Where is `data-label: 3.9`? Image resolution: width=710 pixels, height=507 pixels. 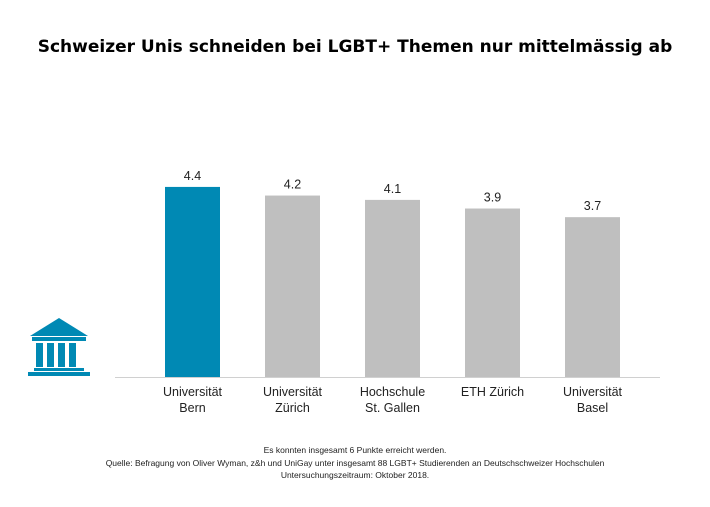 data-label: 3.9 is located at coordinates (492, 198).